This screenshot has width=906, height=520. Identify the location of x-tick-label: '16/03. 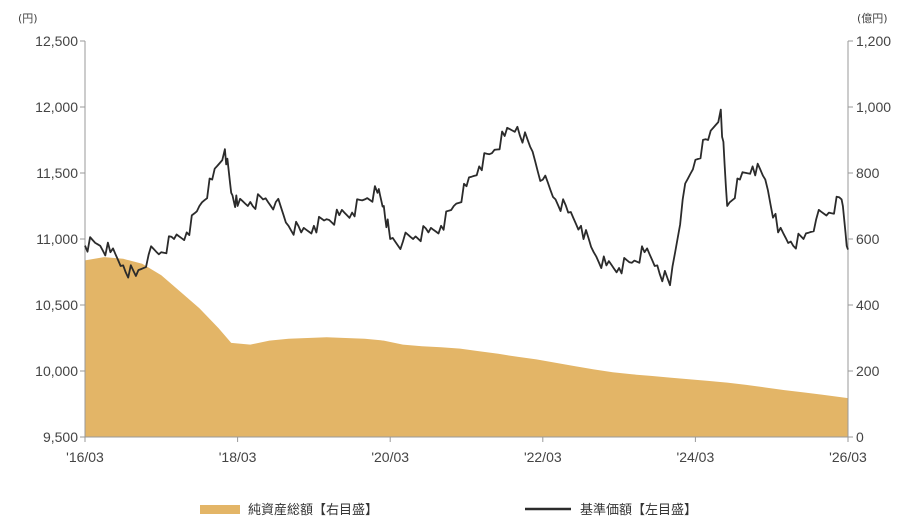
(85, 457).